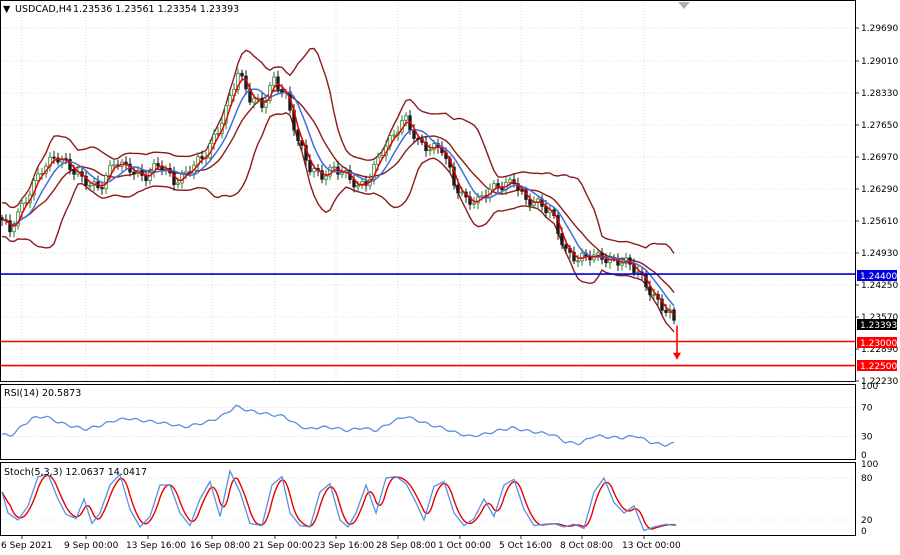 The image size is (900, 555). What do you see at coordinates (869, 387) in the screenshot?
I see `rsi-tick-label: 100` at bounding box center [869, 387].